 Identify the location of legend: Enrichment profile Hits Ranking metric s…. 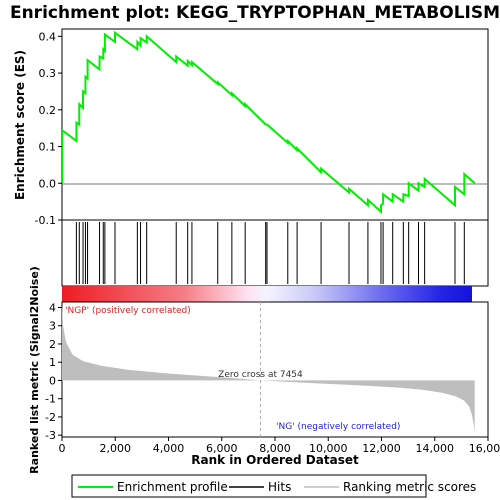
(273, 486).